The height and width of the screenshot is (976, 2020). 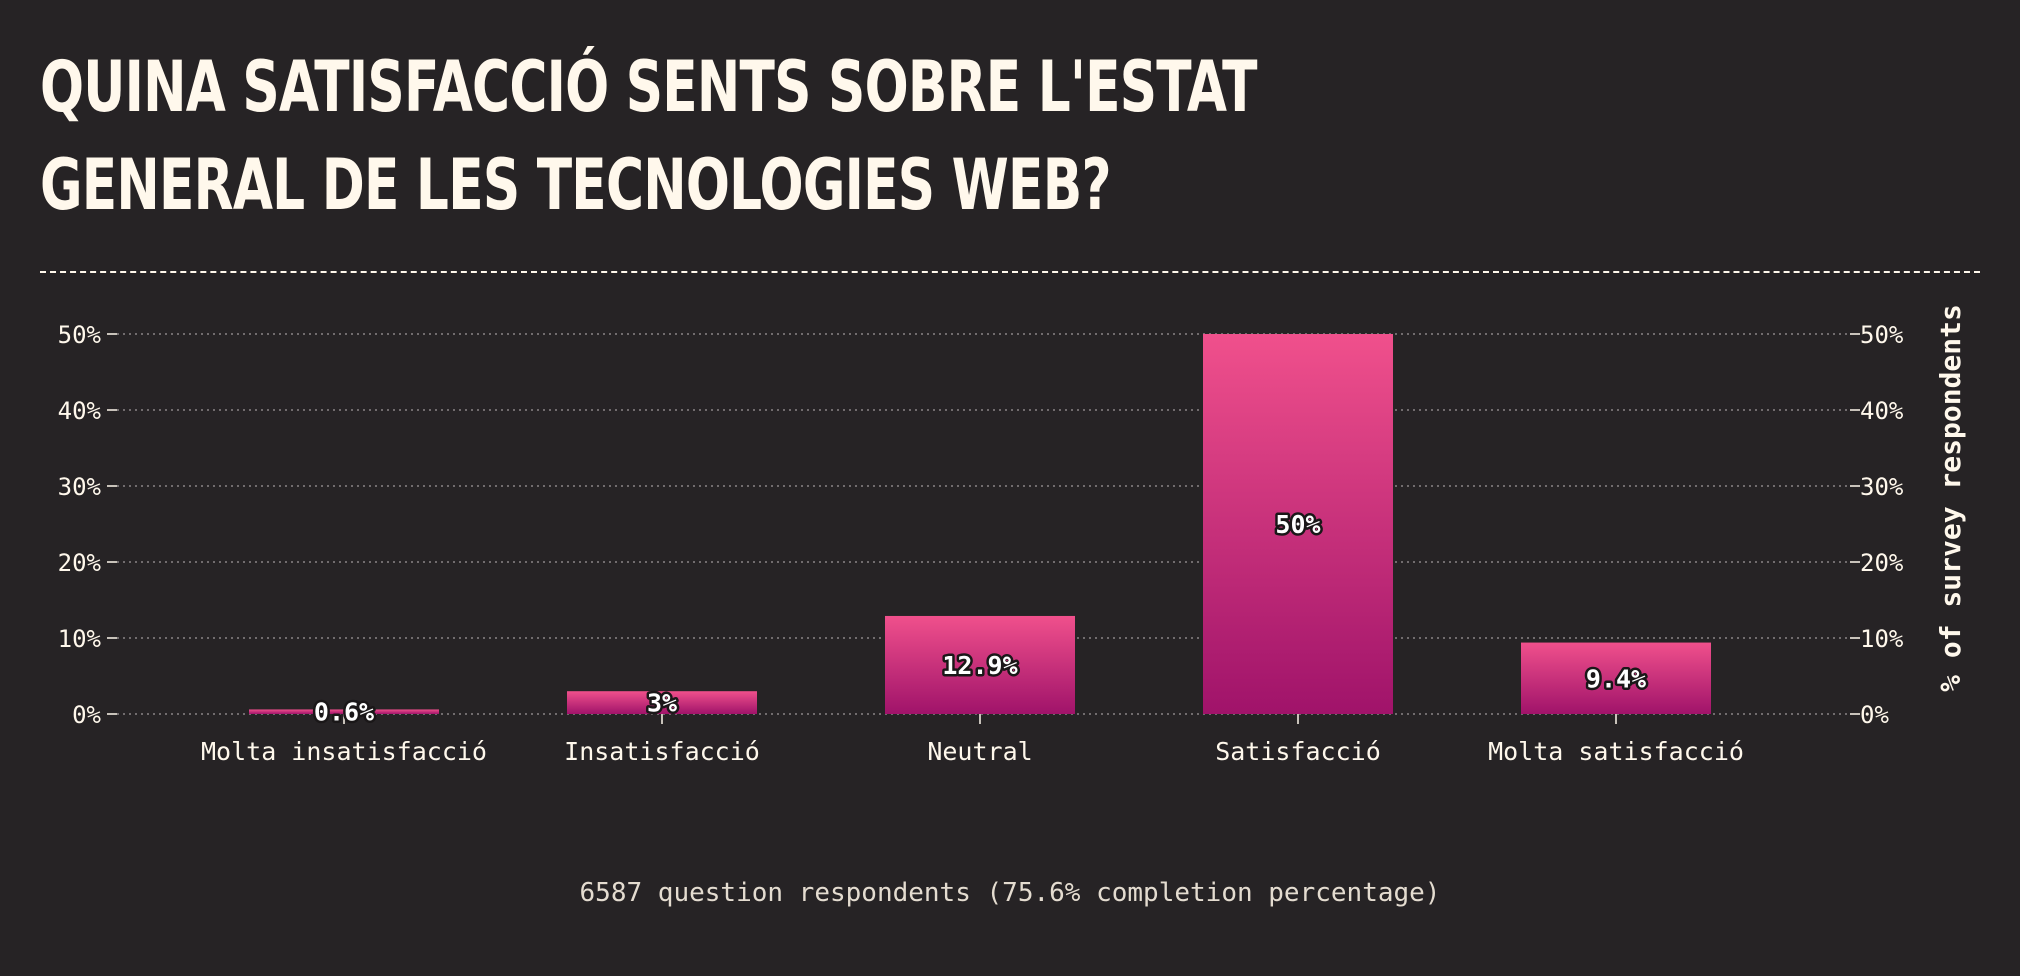 I want to click on title-divider, so click(x=1010, y=272).